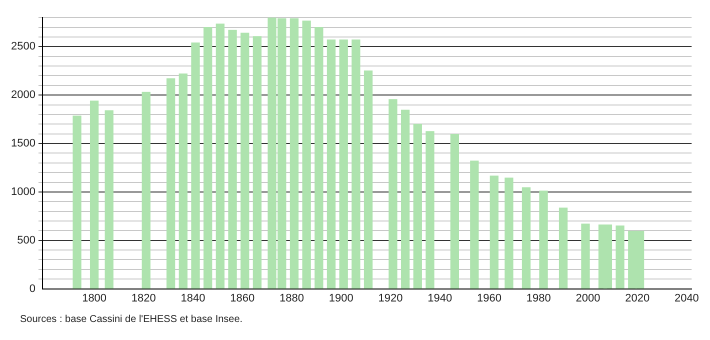 The width and height of the screenshot is (710, 340). What do you see at coordinates (193, 298) in the screenshot?
I see `x-tick-label: 1840` at bounding box center [193, 298].